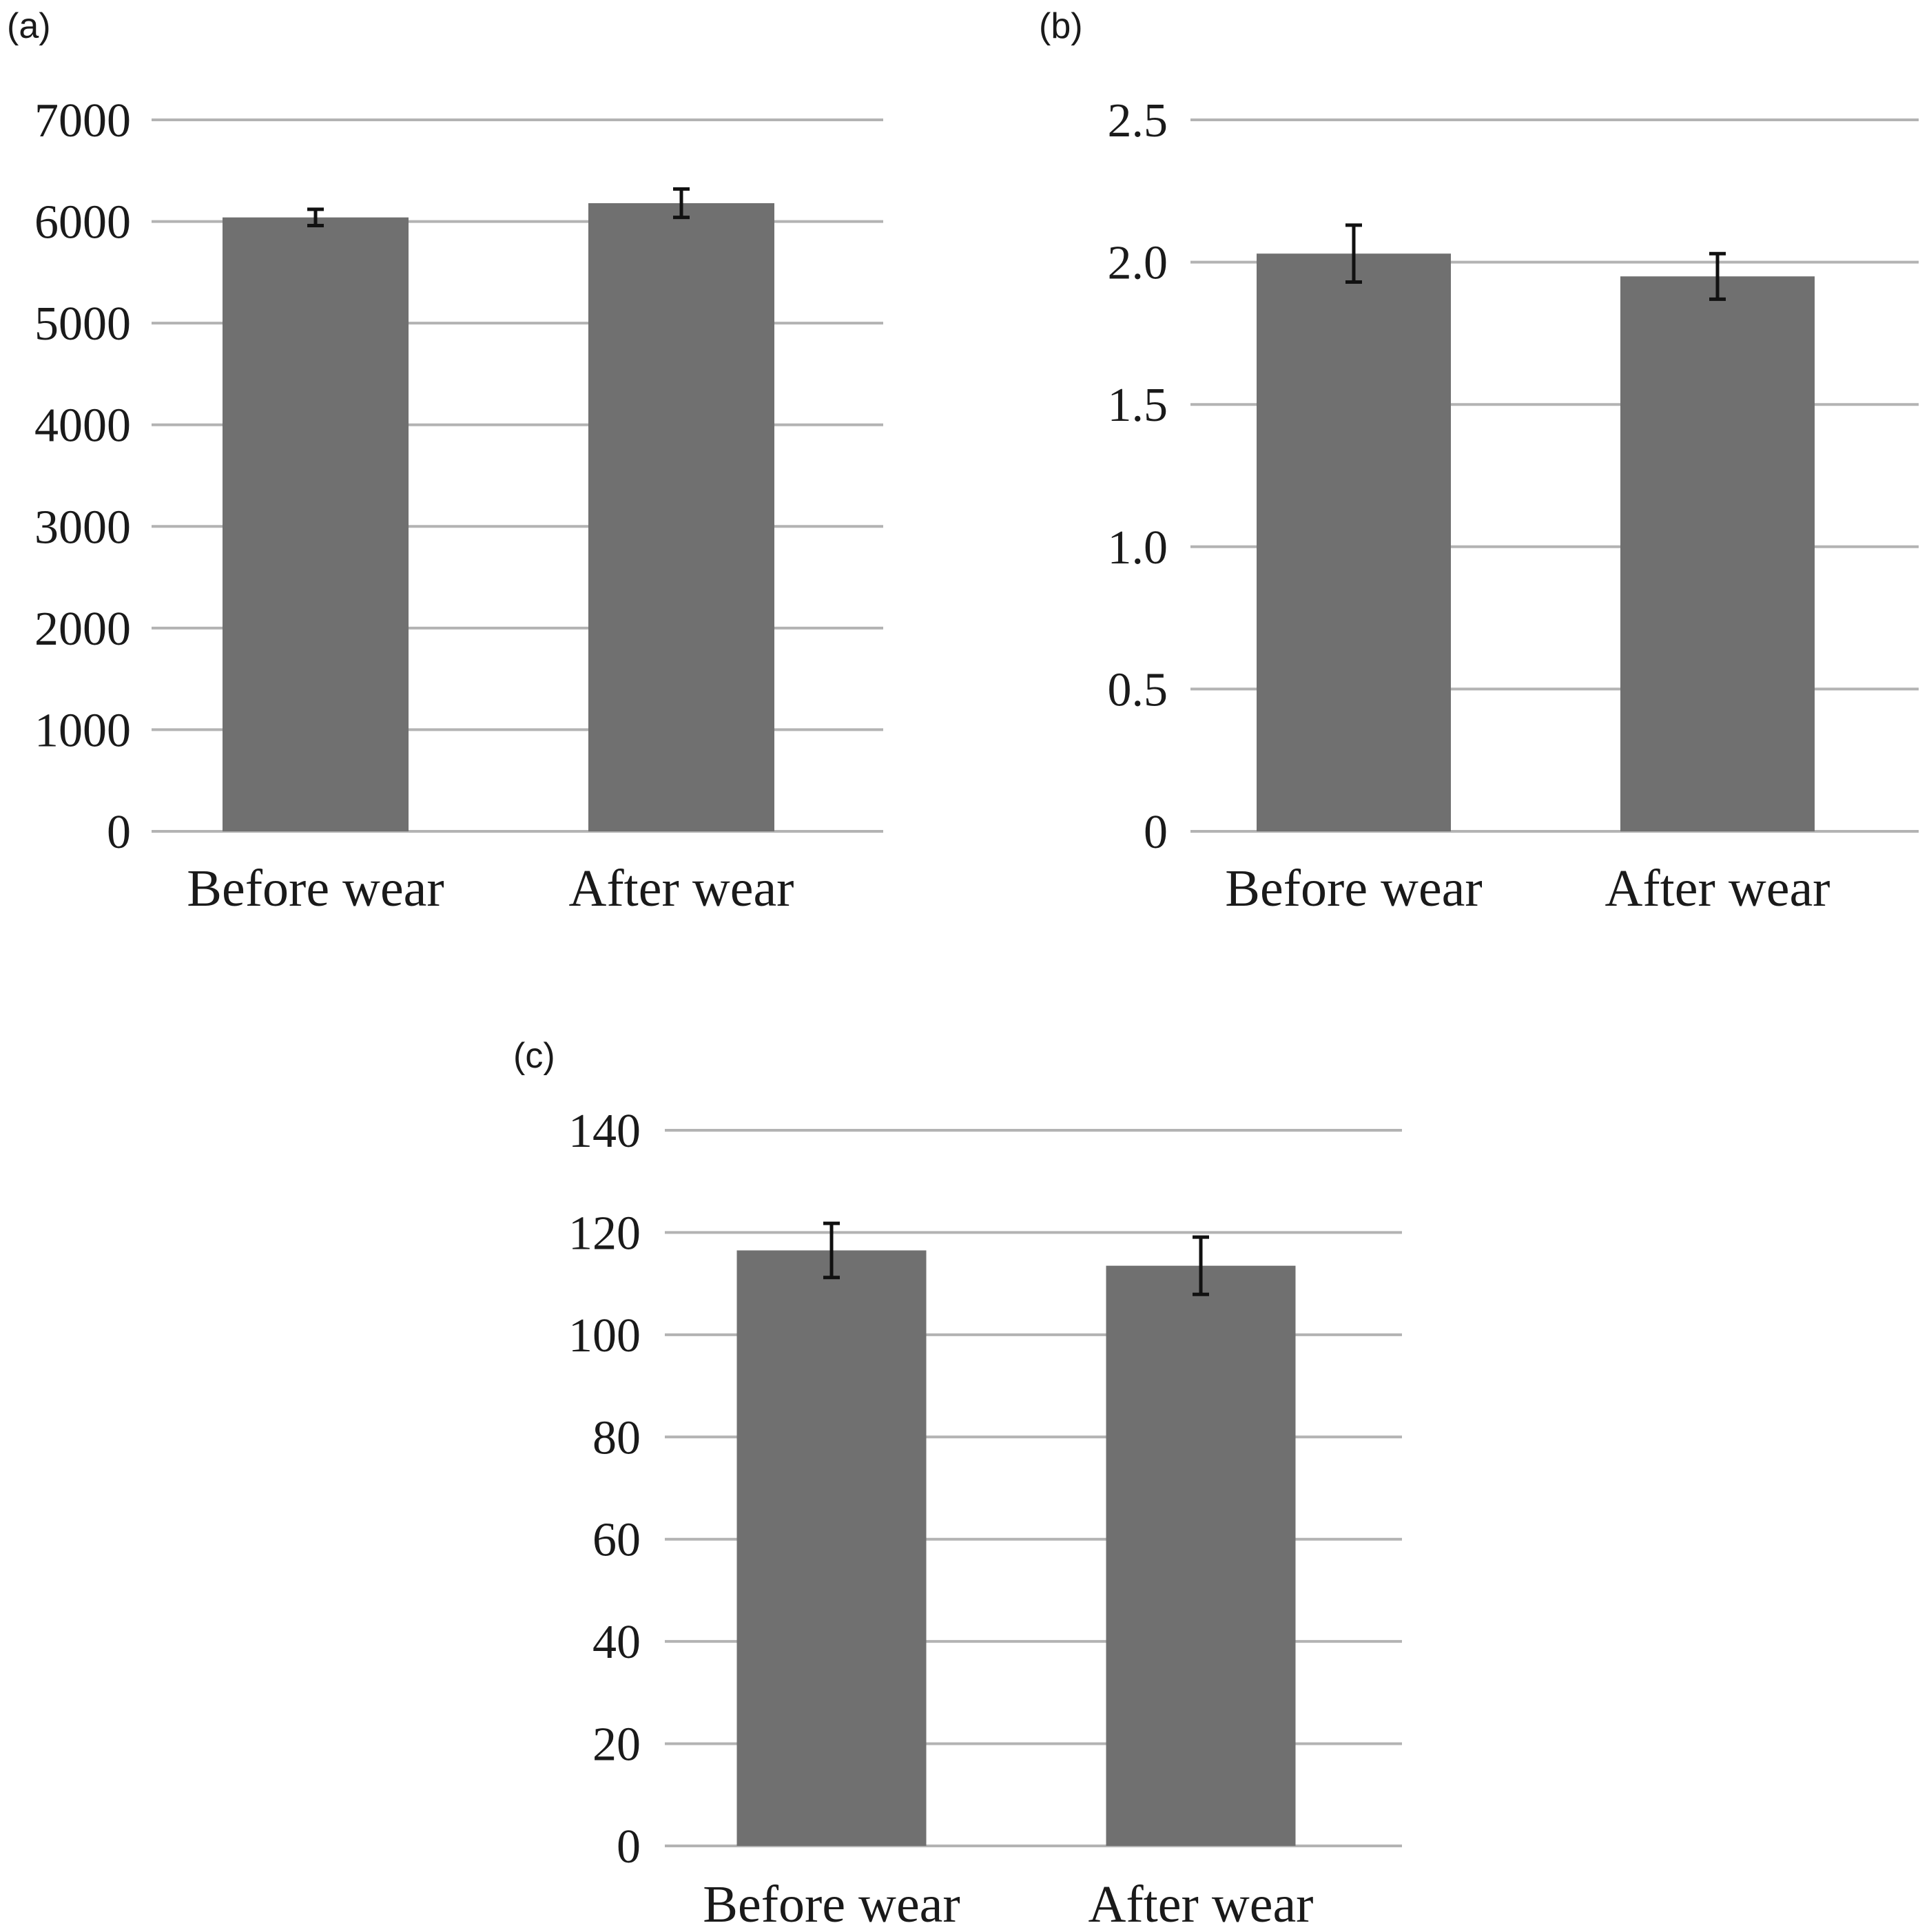  Describe the element at coordinates (1061, 26) in the screenshot. I see `panel-label: (b)` at that location.